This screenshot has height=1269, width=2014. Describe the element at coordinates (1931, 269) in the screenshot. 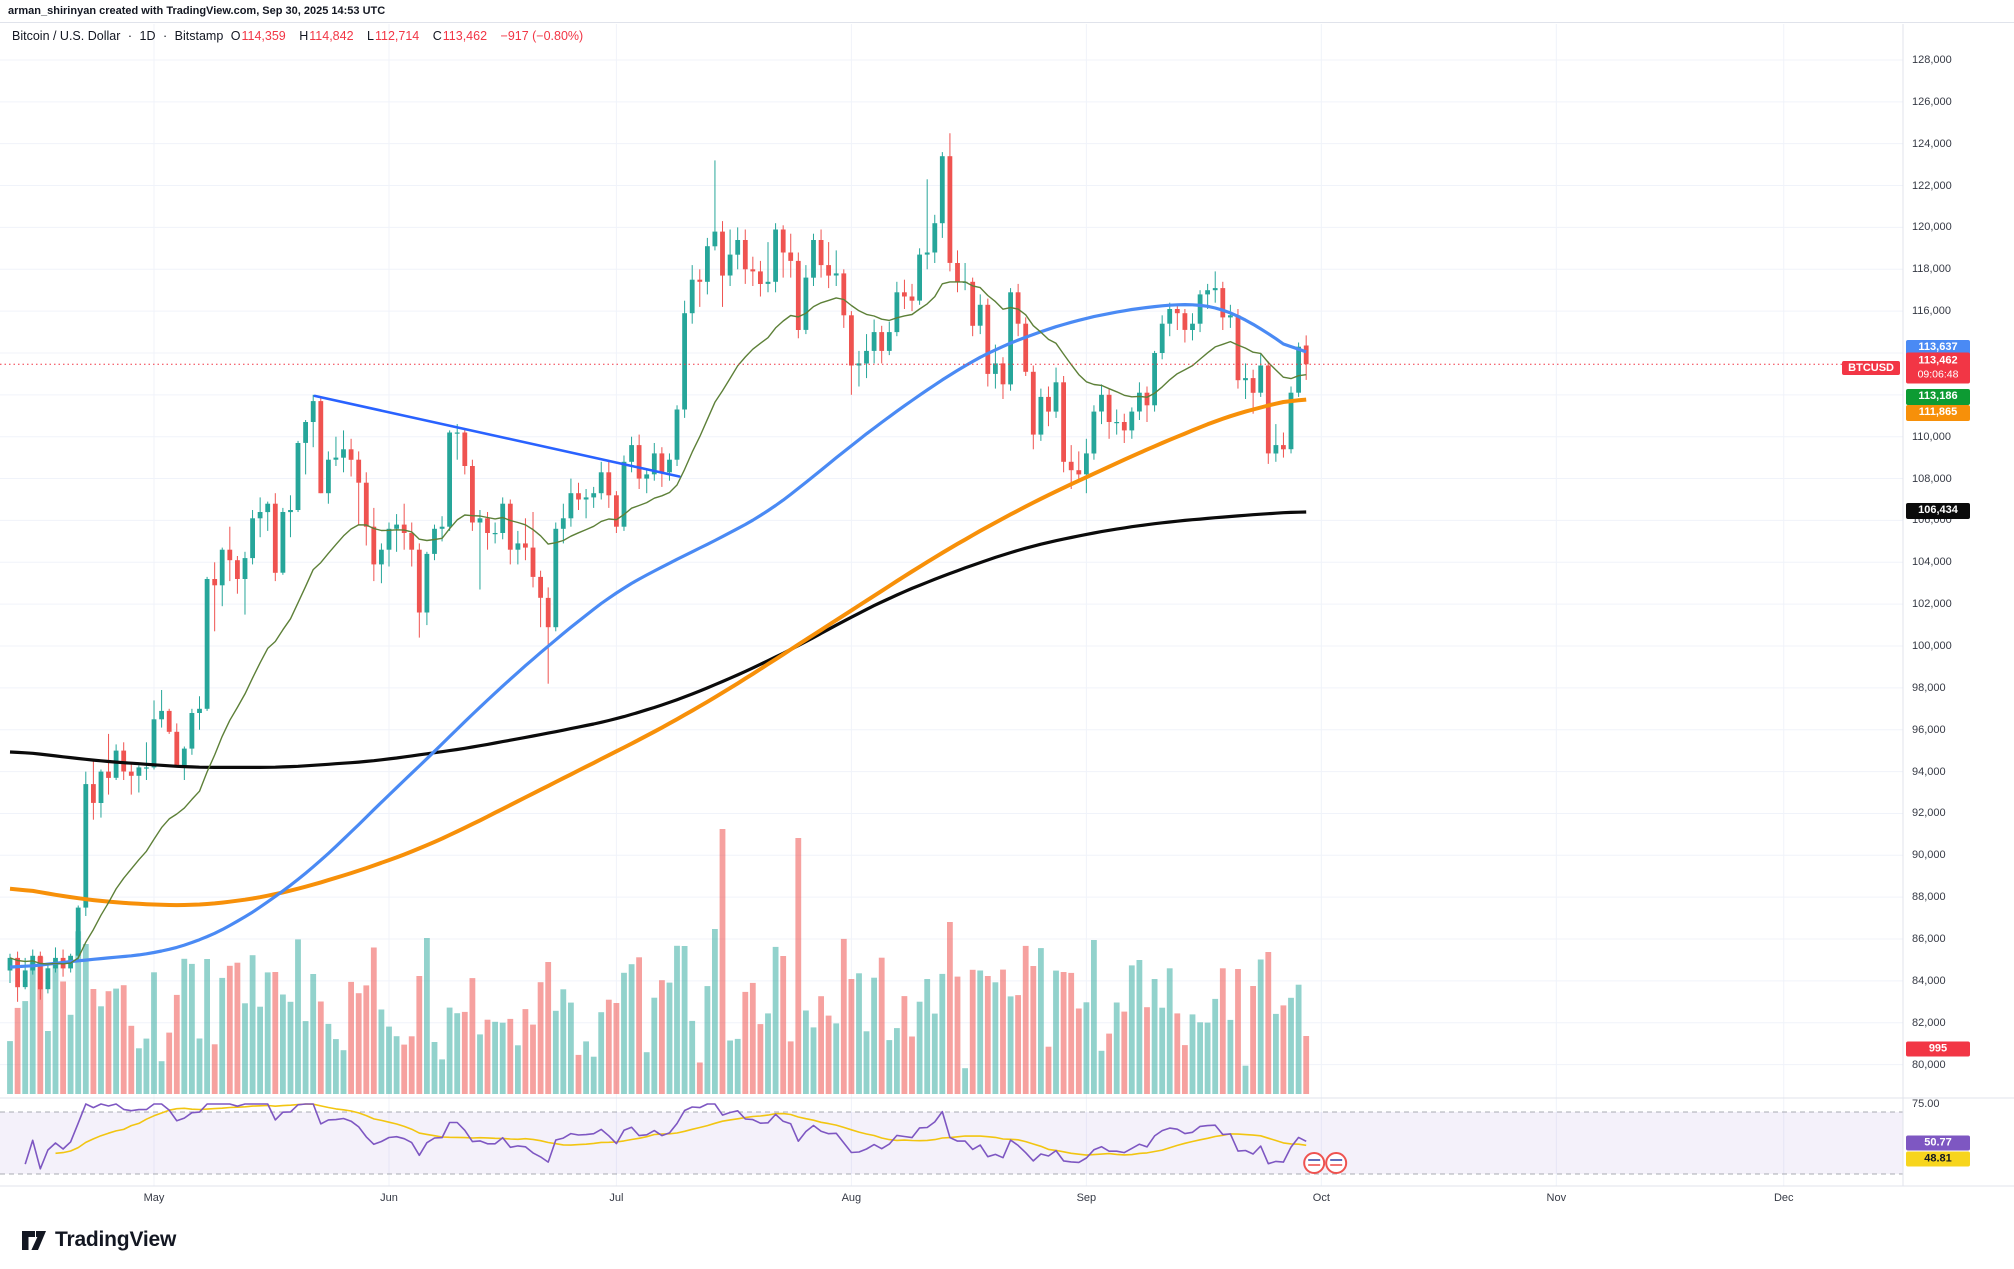

I see `price-axis-tick: 118,000` at that location.